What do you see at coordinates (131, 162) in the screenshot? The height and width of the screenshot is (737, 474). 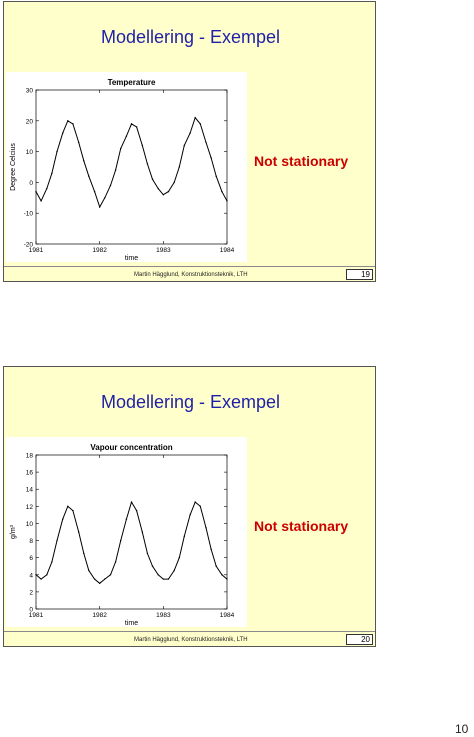 I see `data-line` at bounding box center [131, 162].